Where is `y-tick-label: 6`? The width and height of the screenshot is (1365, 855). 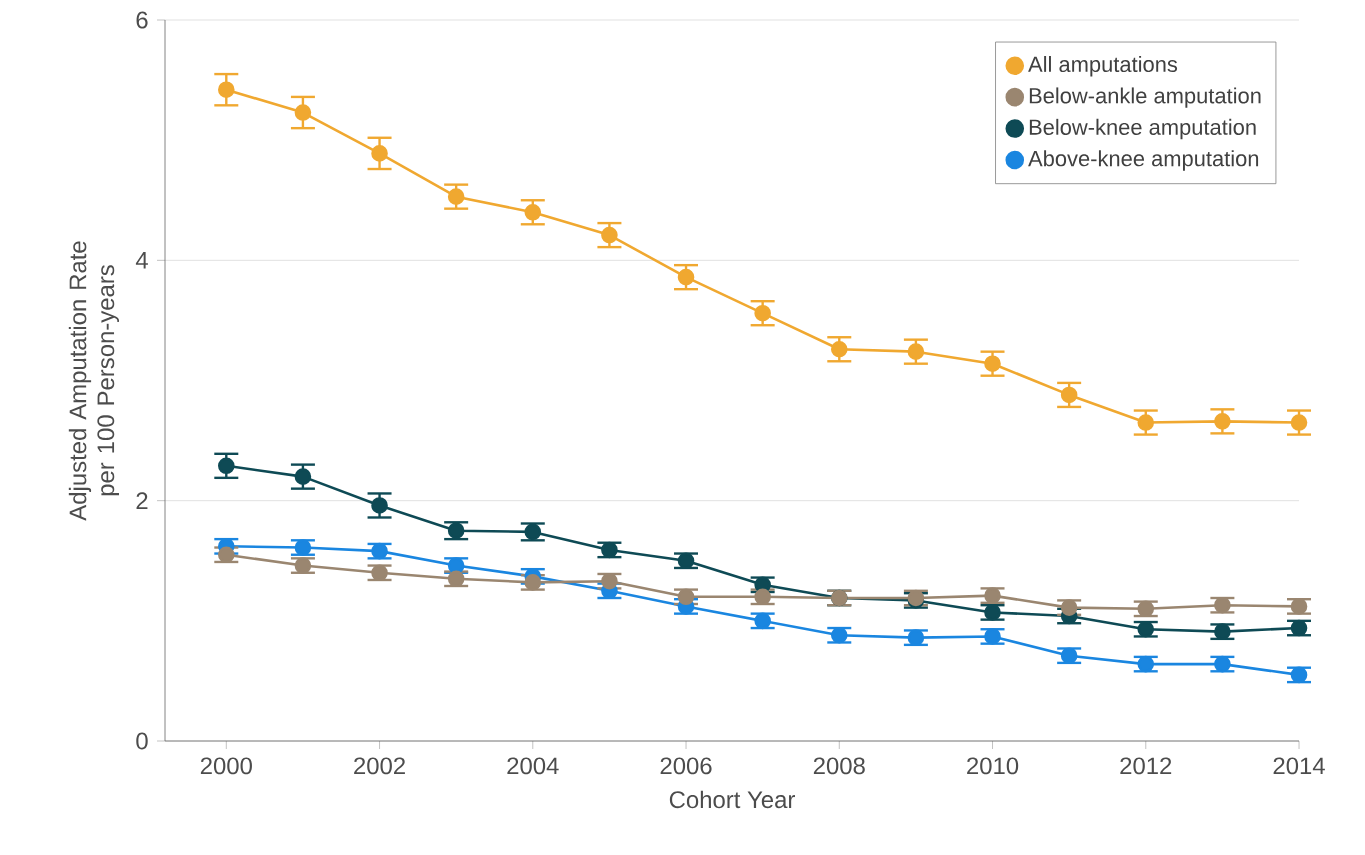 y-tick-label: 6 is located at coordinates (142, 20).